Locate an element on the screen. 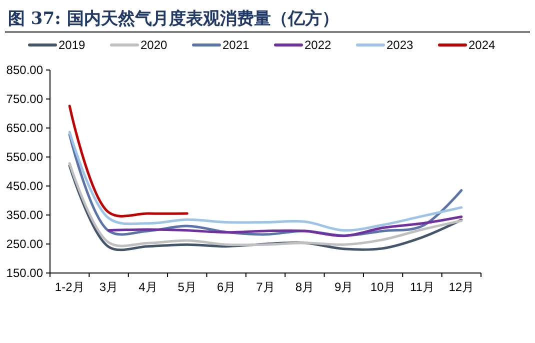 Image resolution: width=535 pixels, height=343 pixels. x-tick-label: 11月 is located at coordinates (422, 287).